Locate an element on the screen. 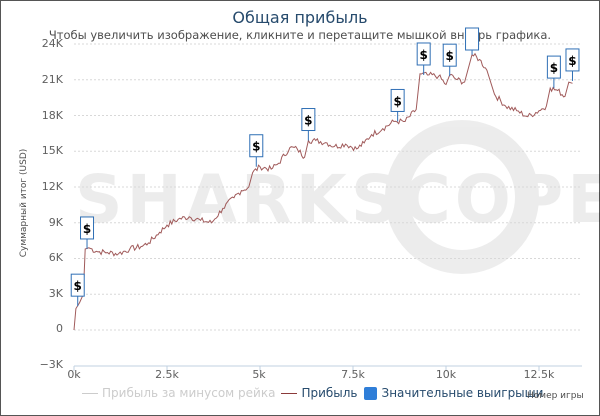  y-tick: 18K is located at coordinates (52, 115).